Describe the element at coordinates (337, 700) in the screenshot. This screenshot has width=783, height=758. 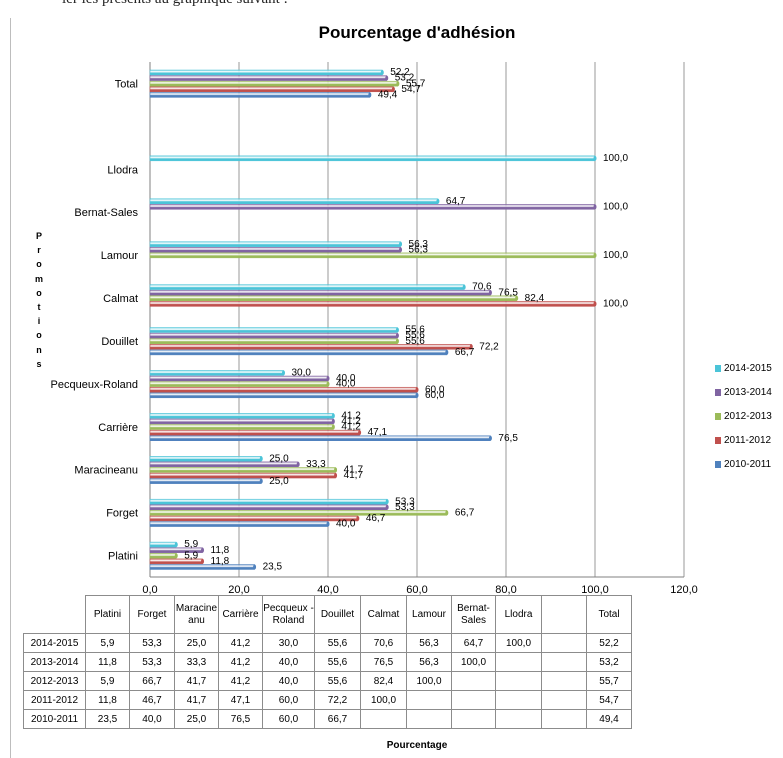
I see `table-cell: 72,2` at that location.